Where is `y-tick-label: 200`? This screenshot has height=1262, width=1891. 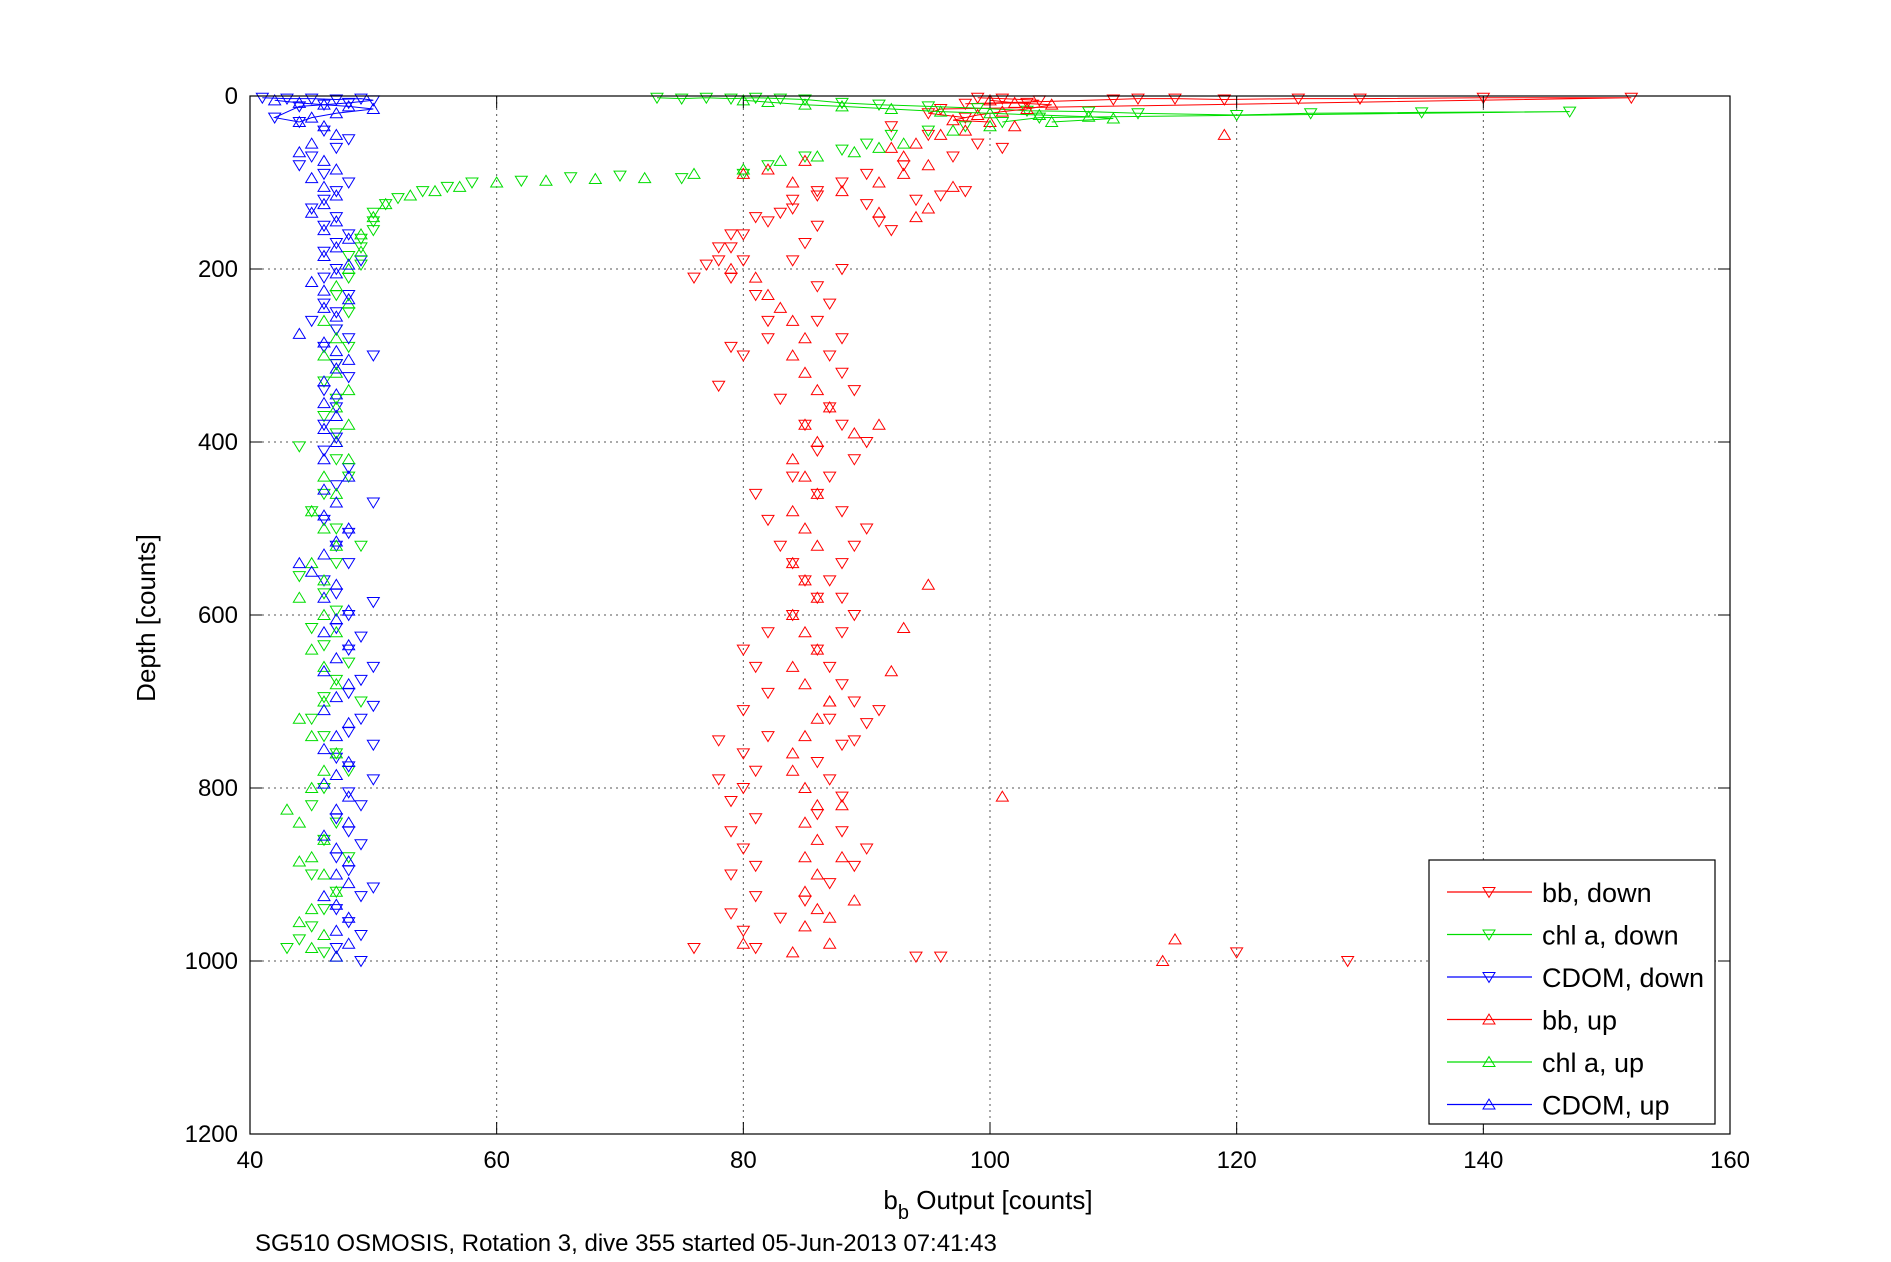 y-tick-label: 200 is located at coordinates (218, 269).